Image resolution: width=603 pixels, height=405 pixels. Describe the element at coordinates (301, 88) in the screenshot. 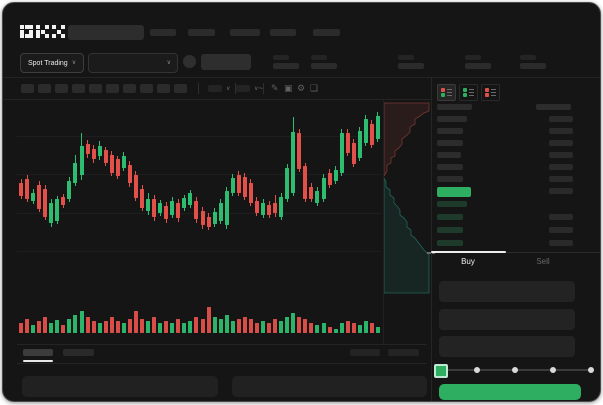

I see `settings-icon: ⚙` at that location.